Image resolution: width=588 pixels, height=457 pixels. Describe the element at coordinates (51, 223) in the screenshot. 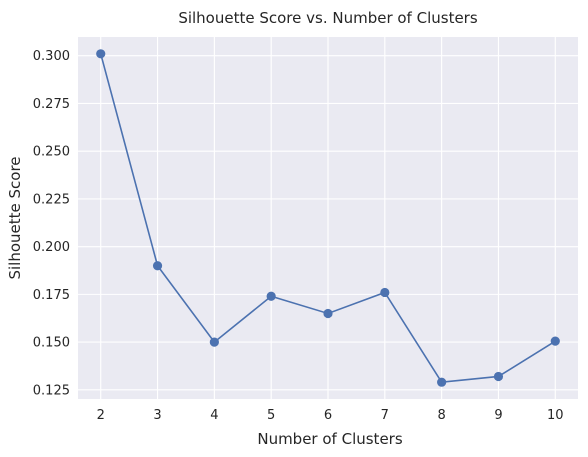

I see `y-tick-labels: 0.125 0.150 0.175 0.200 0.225 0.250 0.275 0.300` at that location.